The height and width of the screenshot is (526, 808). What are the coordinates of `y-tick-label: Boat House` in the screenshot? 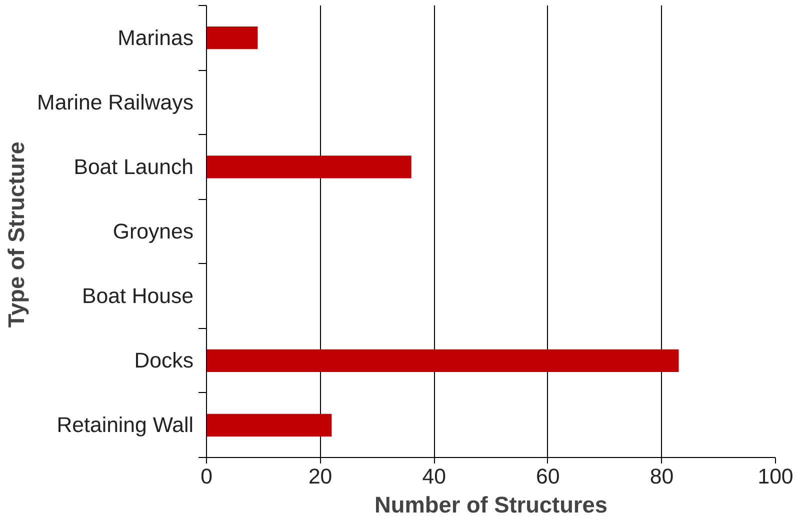 It's located at (138, 296).